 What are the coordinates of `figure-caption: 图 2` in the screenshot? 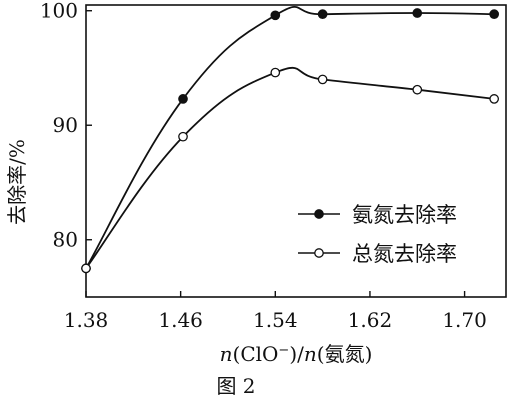 It's located at (235, 386).